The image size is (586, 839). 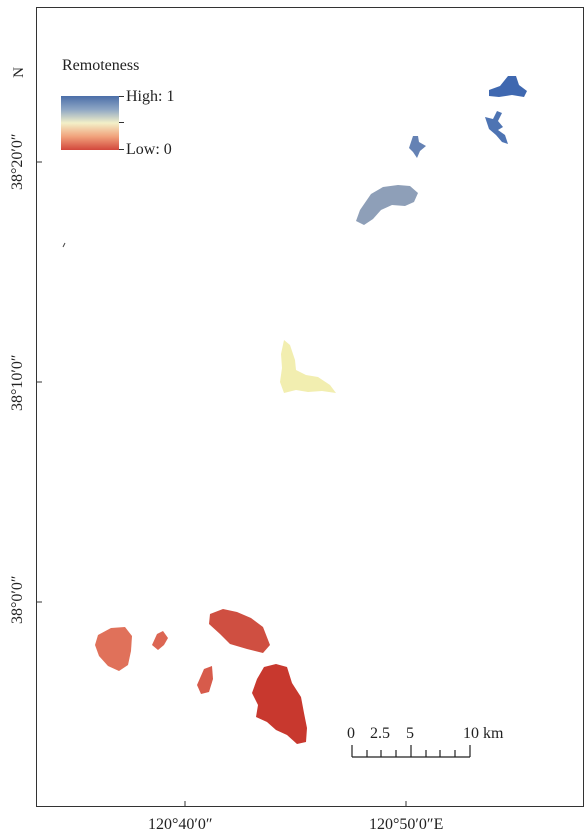 I want to click on legend-high-label: High: 1, so click(x=150, y=96).